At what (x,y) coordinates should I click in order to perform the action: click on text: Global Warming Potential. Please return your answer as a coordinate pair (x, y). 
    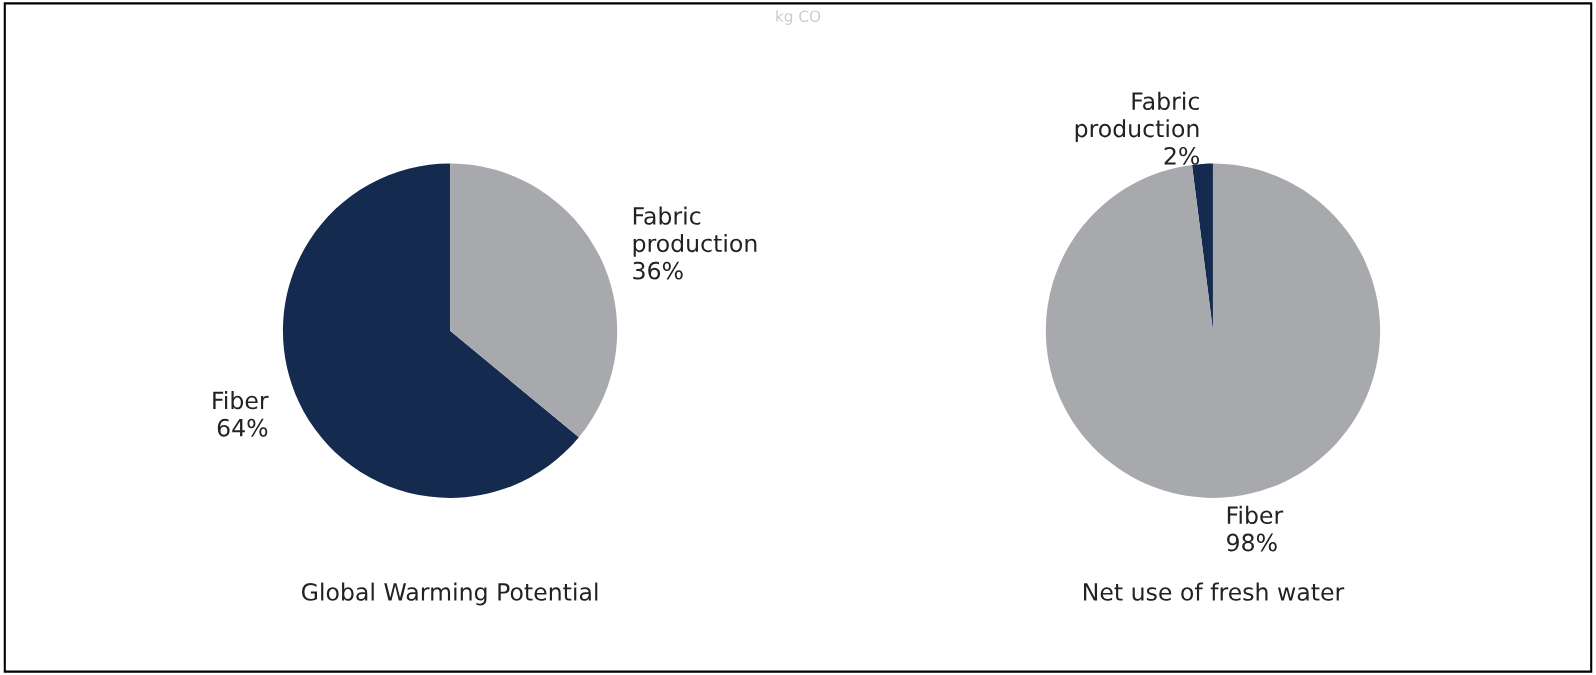
    Looking at the image, I should click on (449, 594).